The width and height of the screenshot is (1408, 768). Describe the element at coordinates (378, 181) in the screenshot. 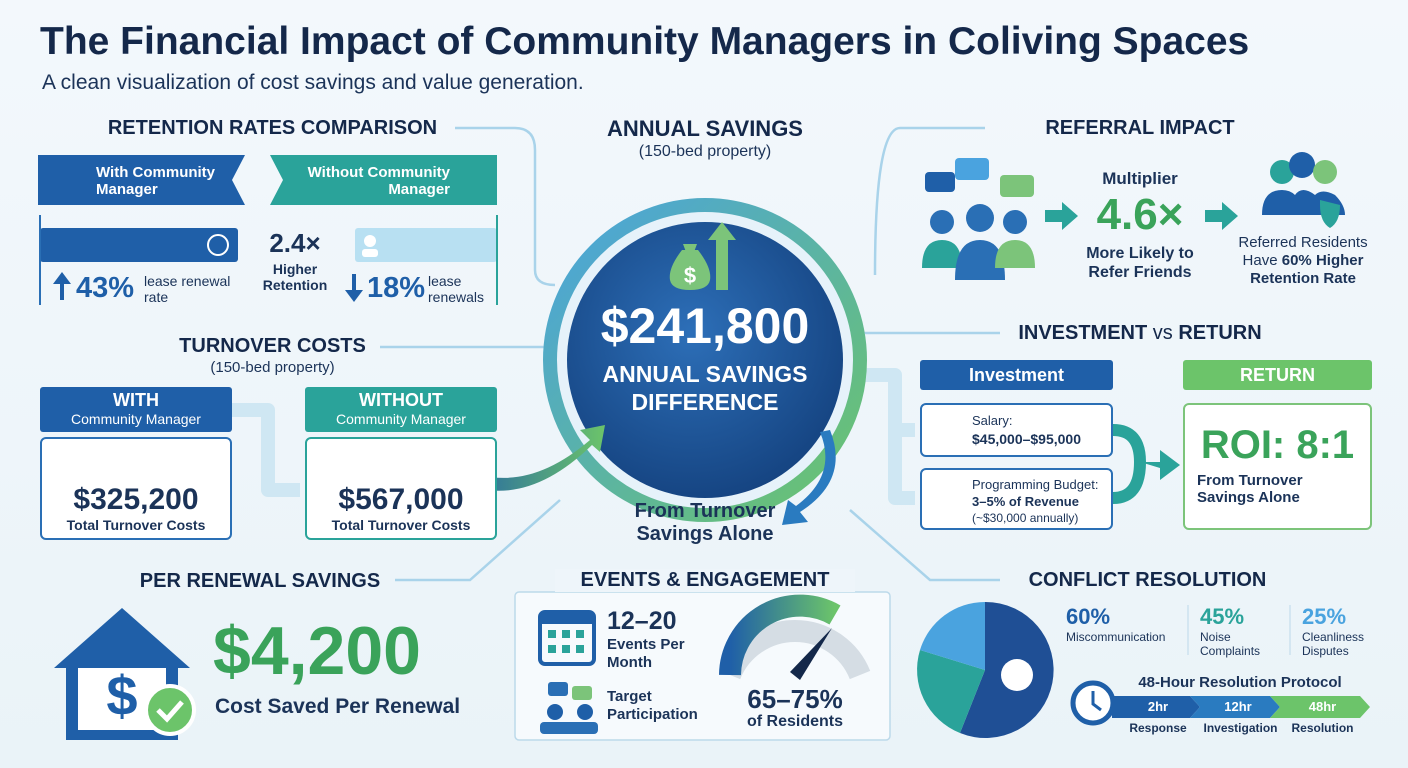

I see `banner-label: Without Community Manager` at that location.